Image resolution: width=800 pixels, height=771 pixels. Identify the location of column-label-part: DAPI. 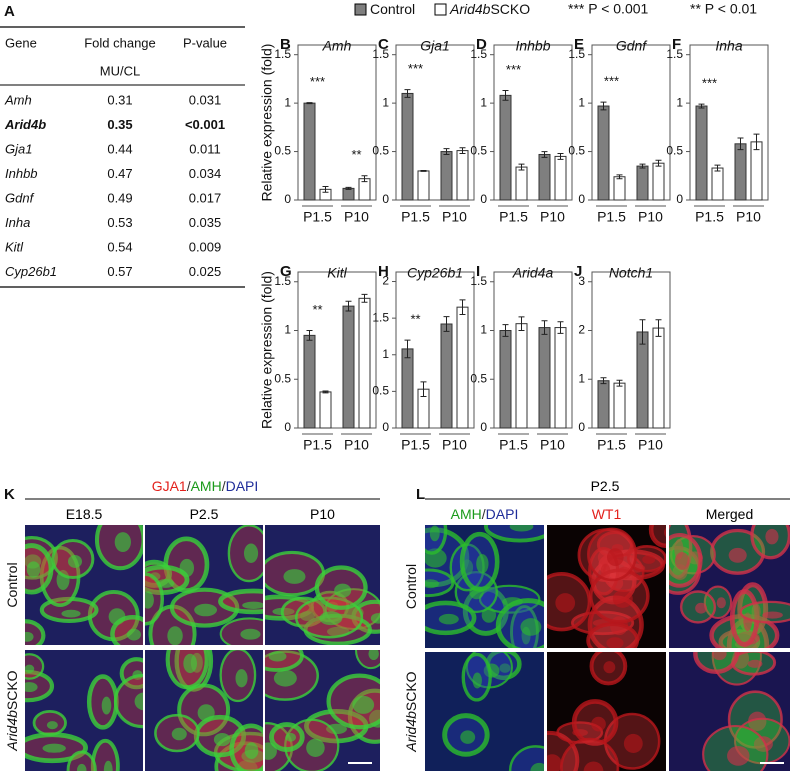
(502, 514).